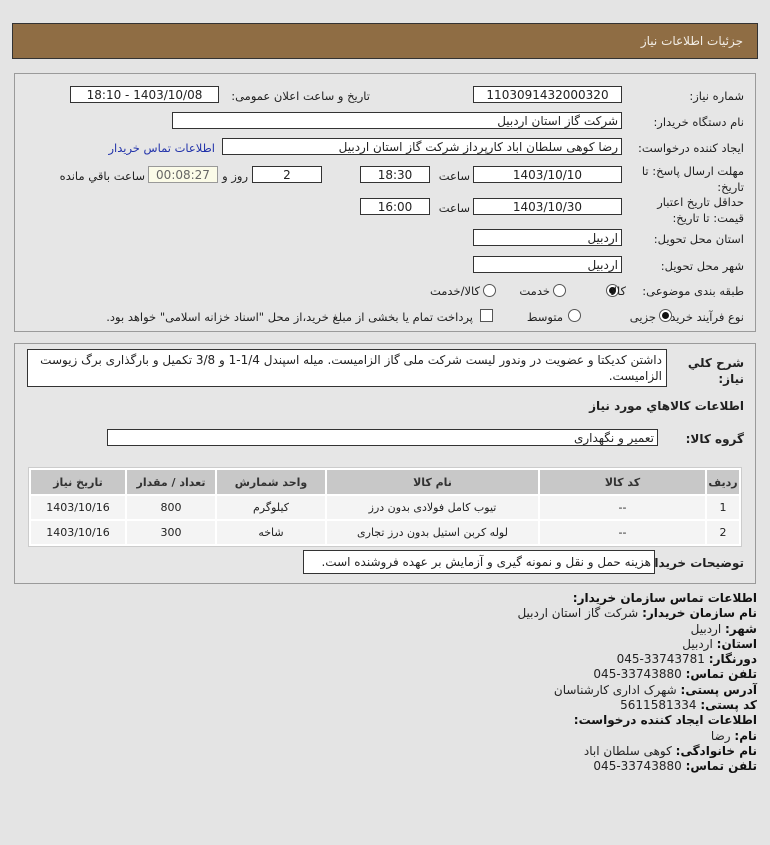 This screenshot has width=770, height=845. Describe the element at coordinates (454, 291) in the screenshot. I see `category-both-label: کالا/خدمت` at that location.